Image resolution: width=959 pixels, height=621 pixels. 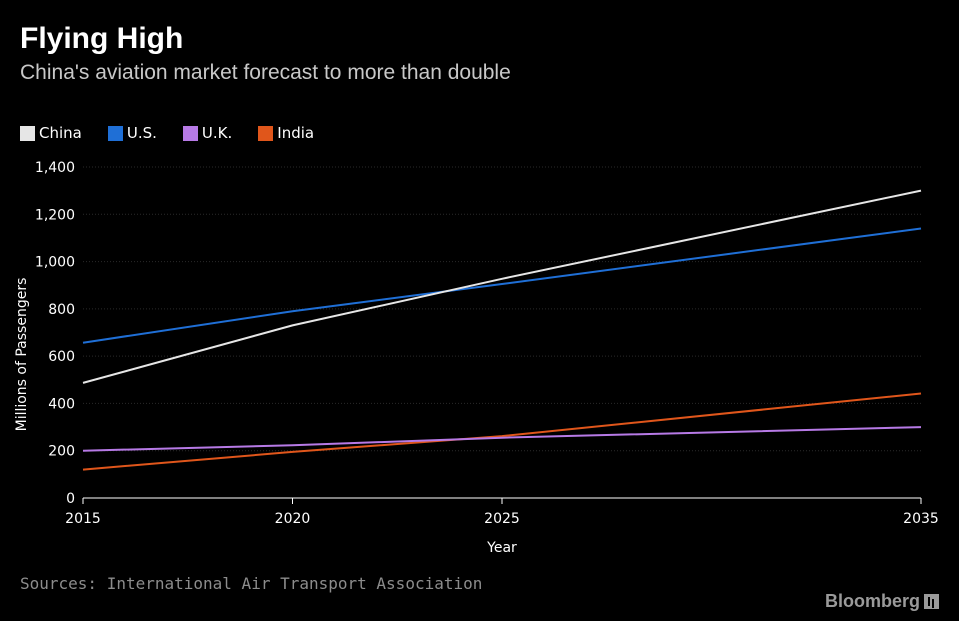 What do you see at coordinates (60, 133) in the screenshot?
I see `legend-label-china: China` at bounding box center [60, 133].